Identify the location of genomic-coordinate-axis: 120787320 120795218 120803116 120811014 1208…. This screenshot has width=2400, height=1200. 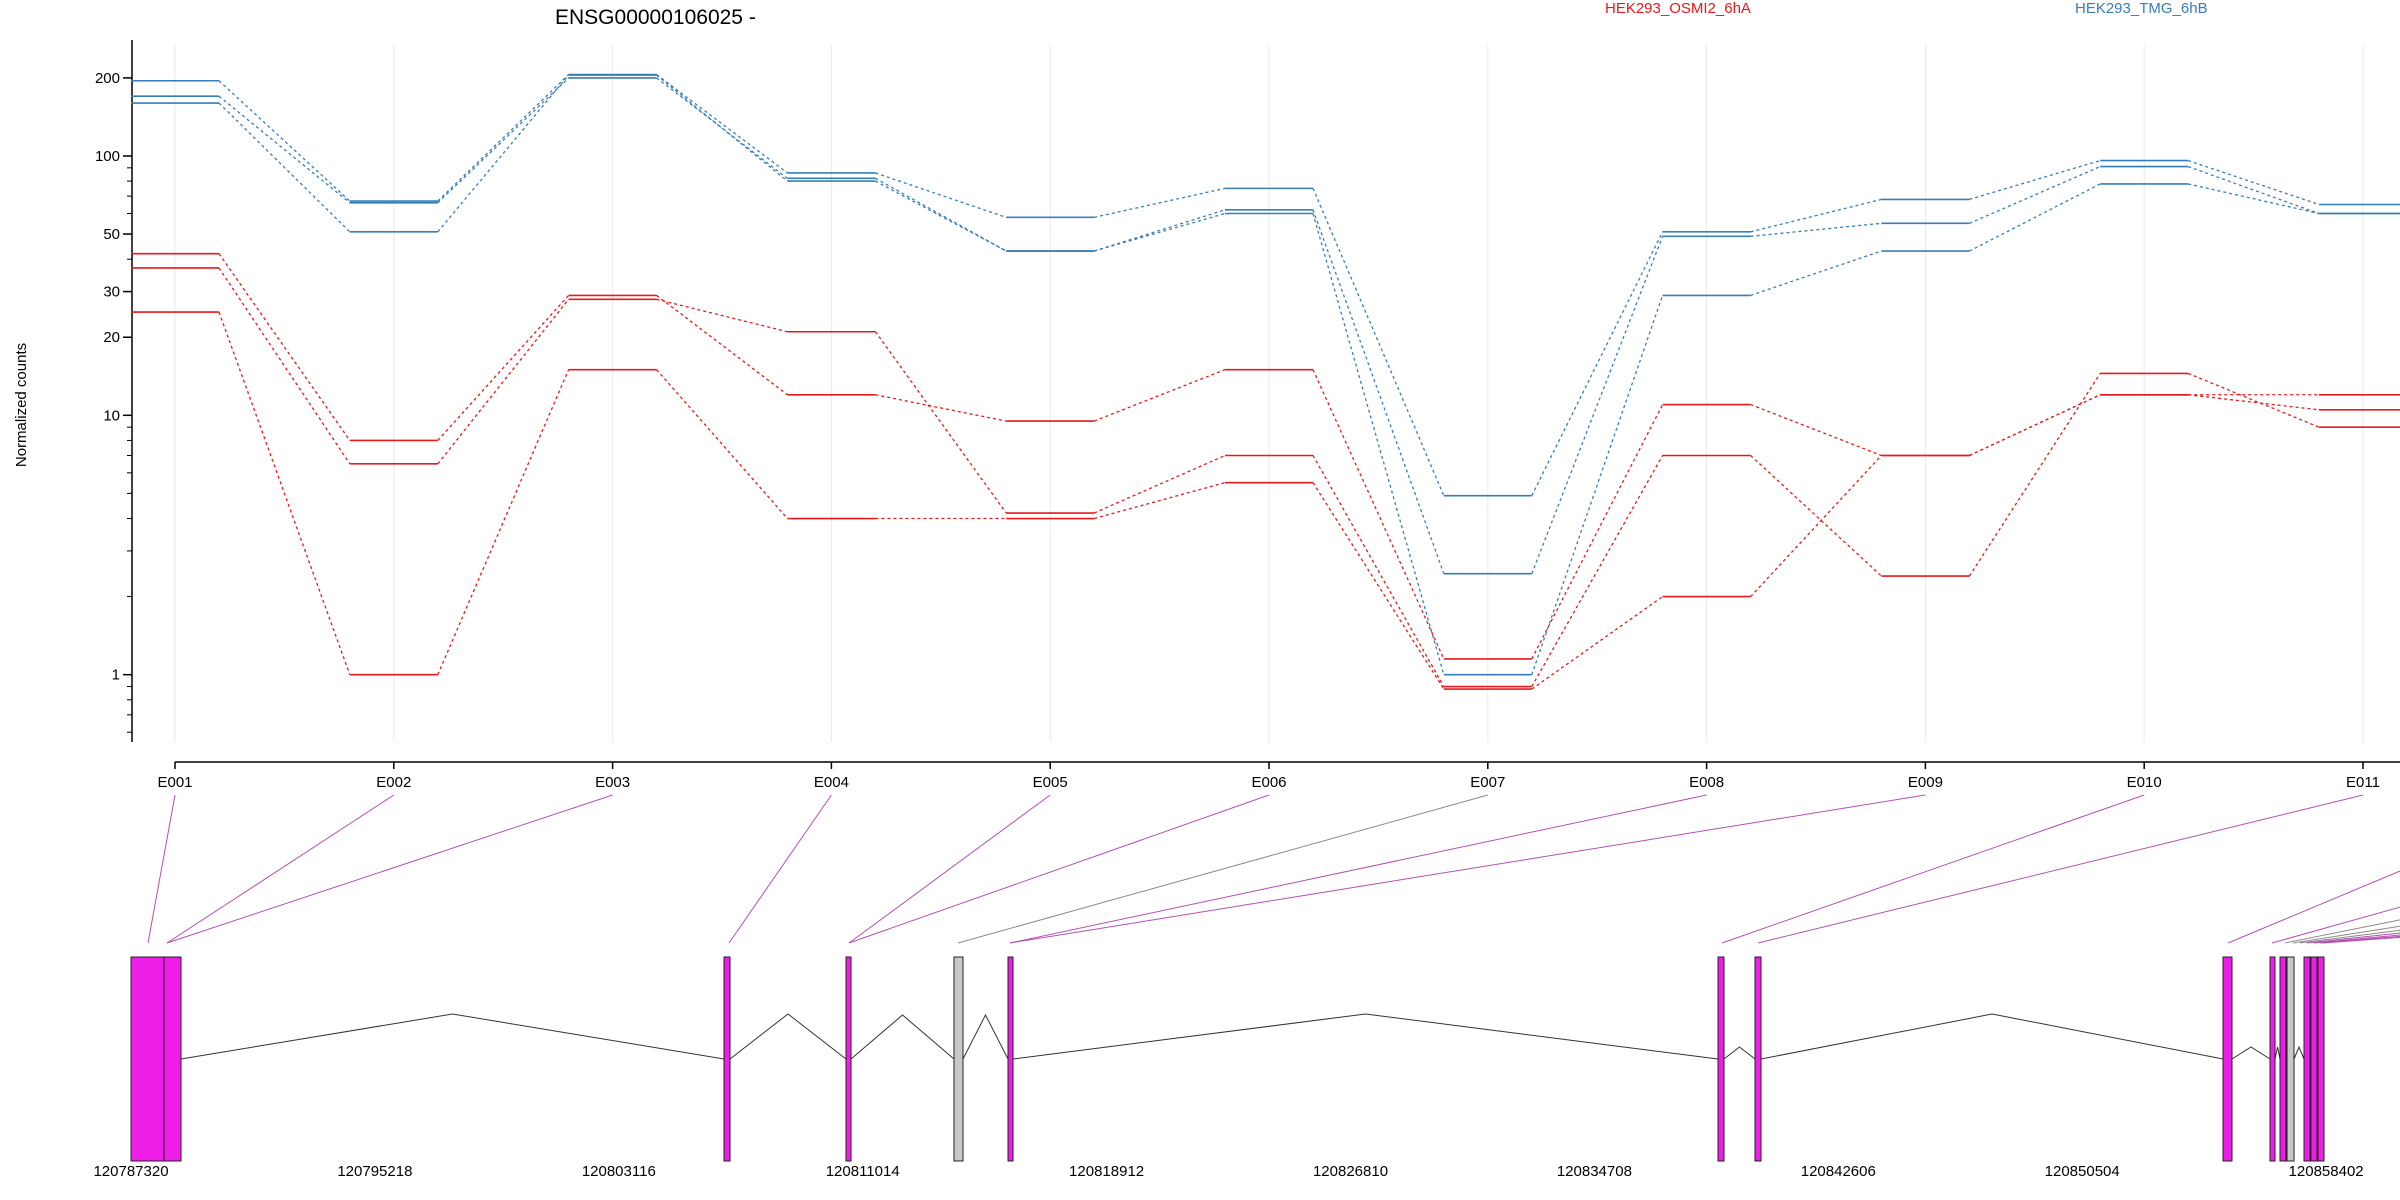
(1228, 1171).